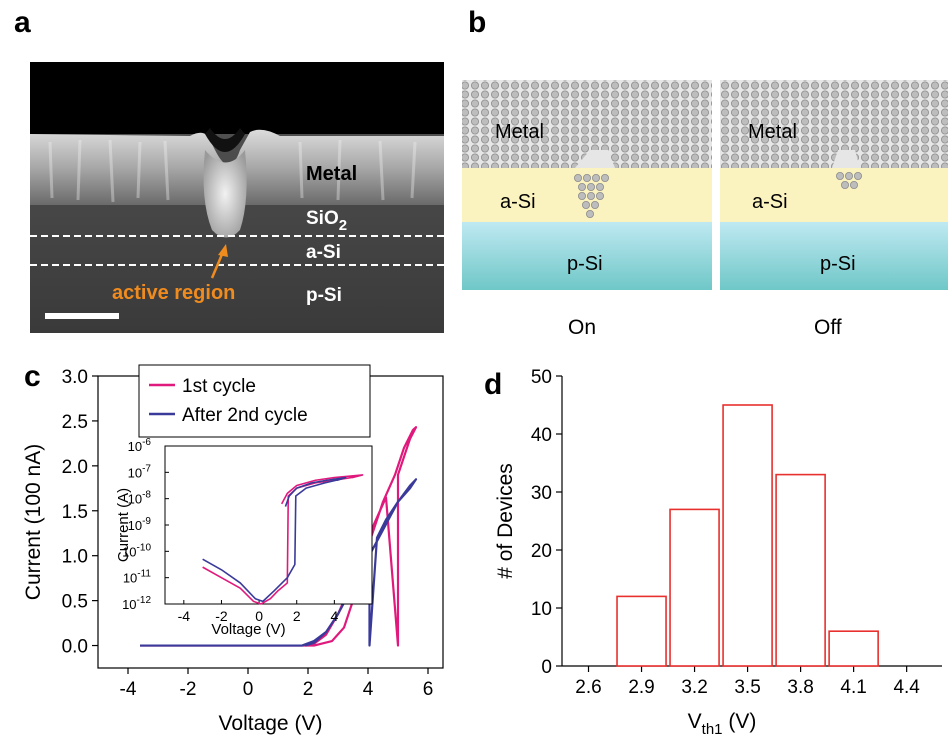 This screenshot has width=948, height=742. Describe the element at coordinates (32, 376) in the screenshot. I see `panel-letter-c: c` at that location.